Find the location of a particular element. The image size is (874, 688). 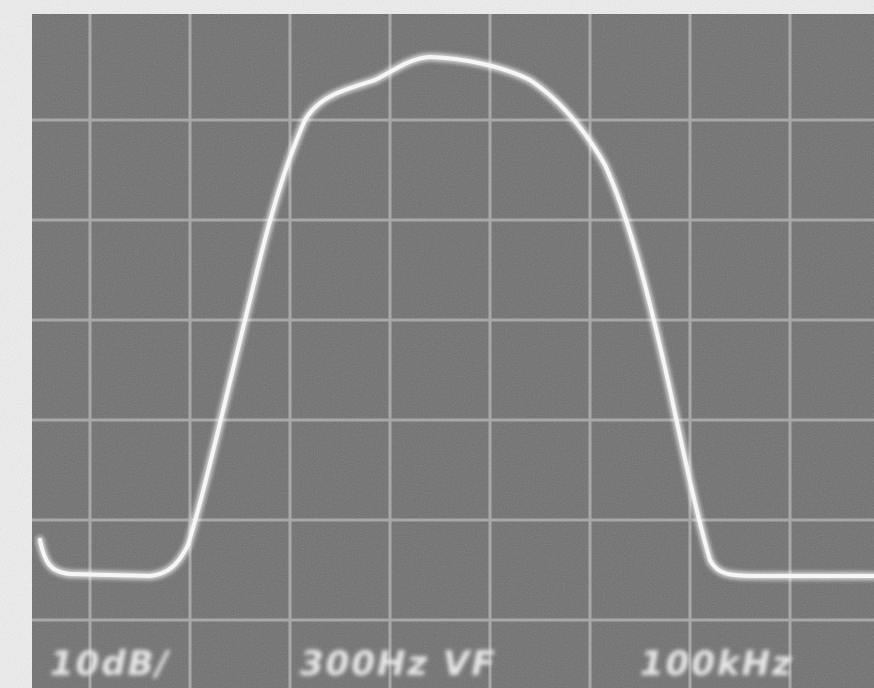

filter-label: 300Hz VF is located at coordinates (398, 664).